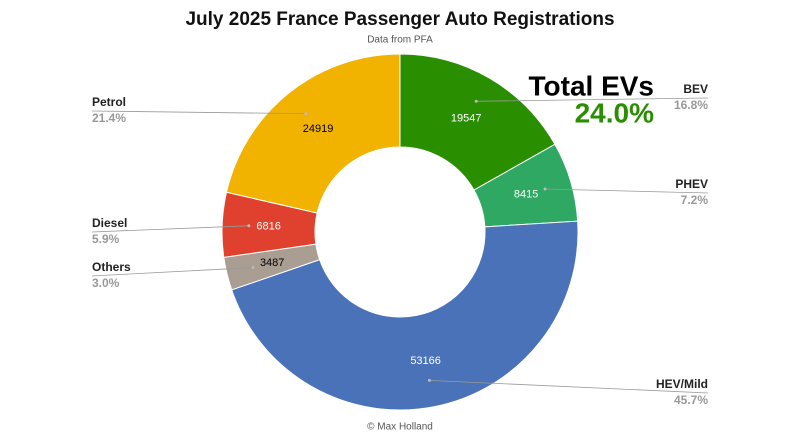 The image size is (800, 445). Describe the element at coordinates (111, 267) in the screenshot. I see `legend-label: Others` at that location.